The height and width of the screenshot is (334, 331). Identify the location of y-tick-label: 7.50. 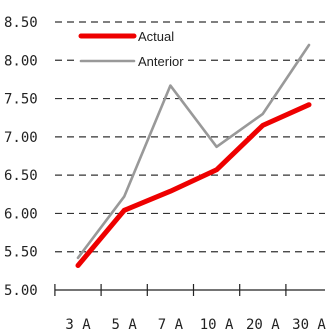
(21, 100).